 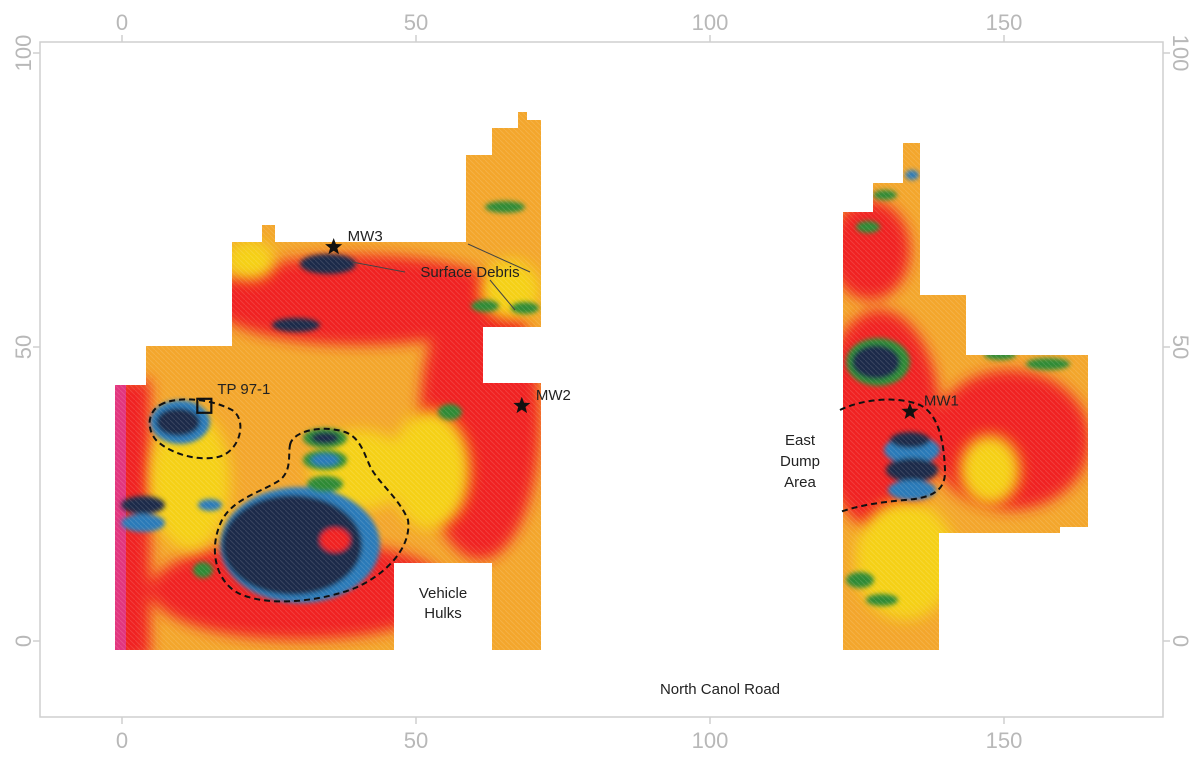 What do you see at coordinates (23, 53) in the screenshot?
I see `y-tick-label-left-100: 100` at bounding box center [23, 53].